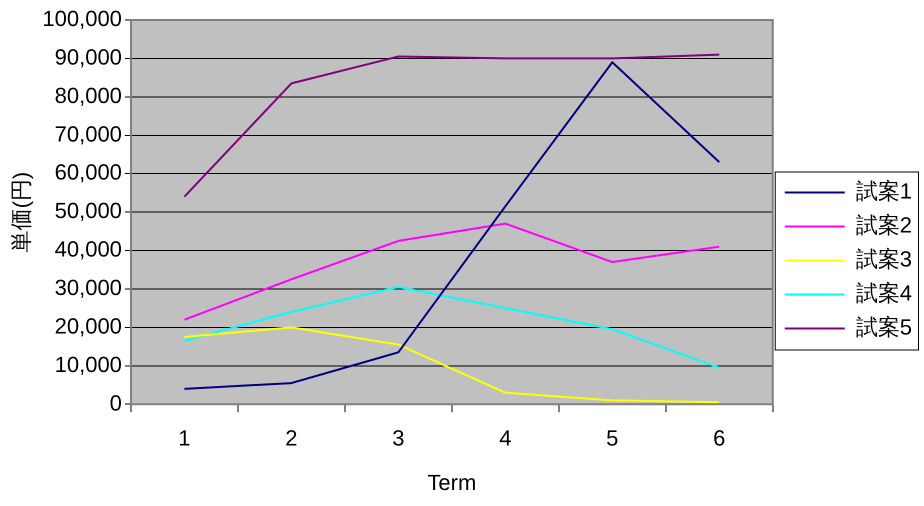  What do you see at coordinates (88, 249) in the screenshot?
I see `y-tick-label: 40,000` at bounding box center [88, 249].